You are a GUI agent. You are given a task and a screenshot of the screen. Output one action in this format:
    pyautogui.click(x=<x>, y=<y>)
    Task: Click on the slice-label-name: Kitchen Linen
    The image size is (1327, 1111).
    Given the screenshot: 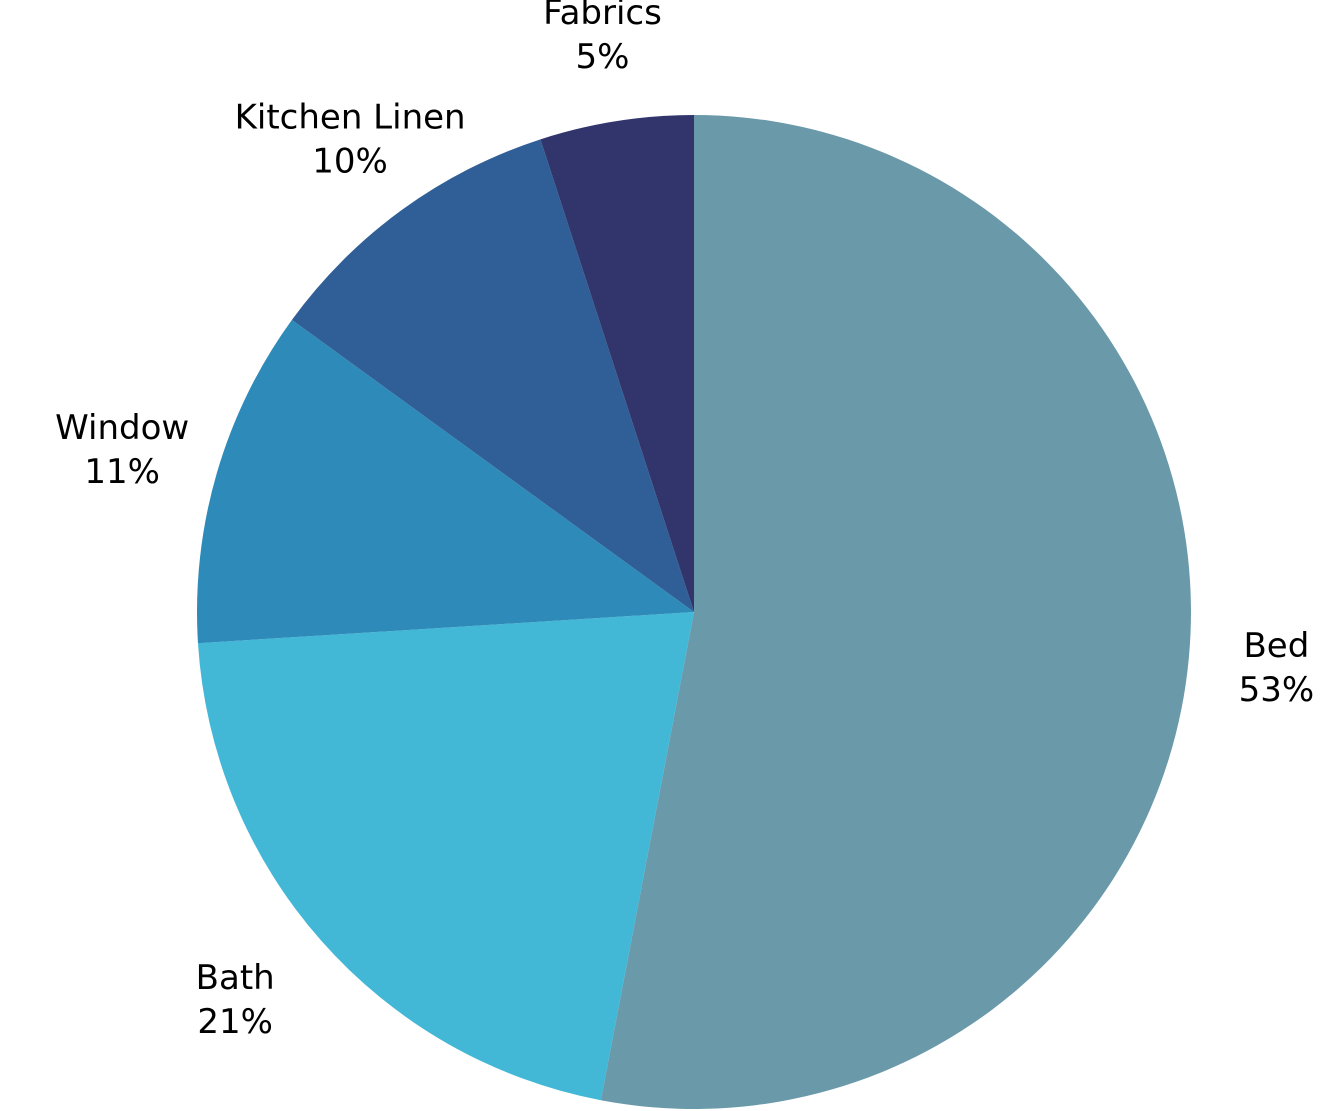 What is the action you would take?
    pyautogui.click(x=350, y=118)
    